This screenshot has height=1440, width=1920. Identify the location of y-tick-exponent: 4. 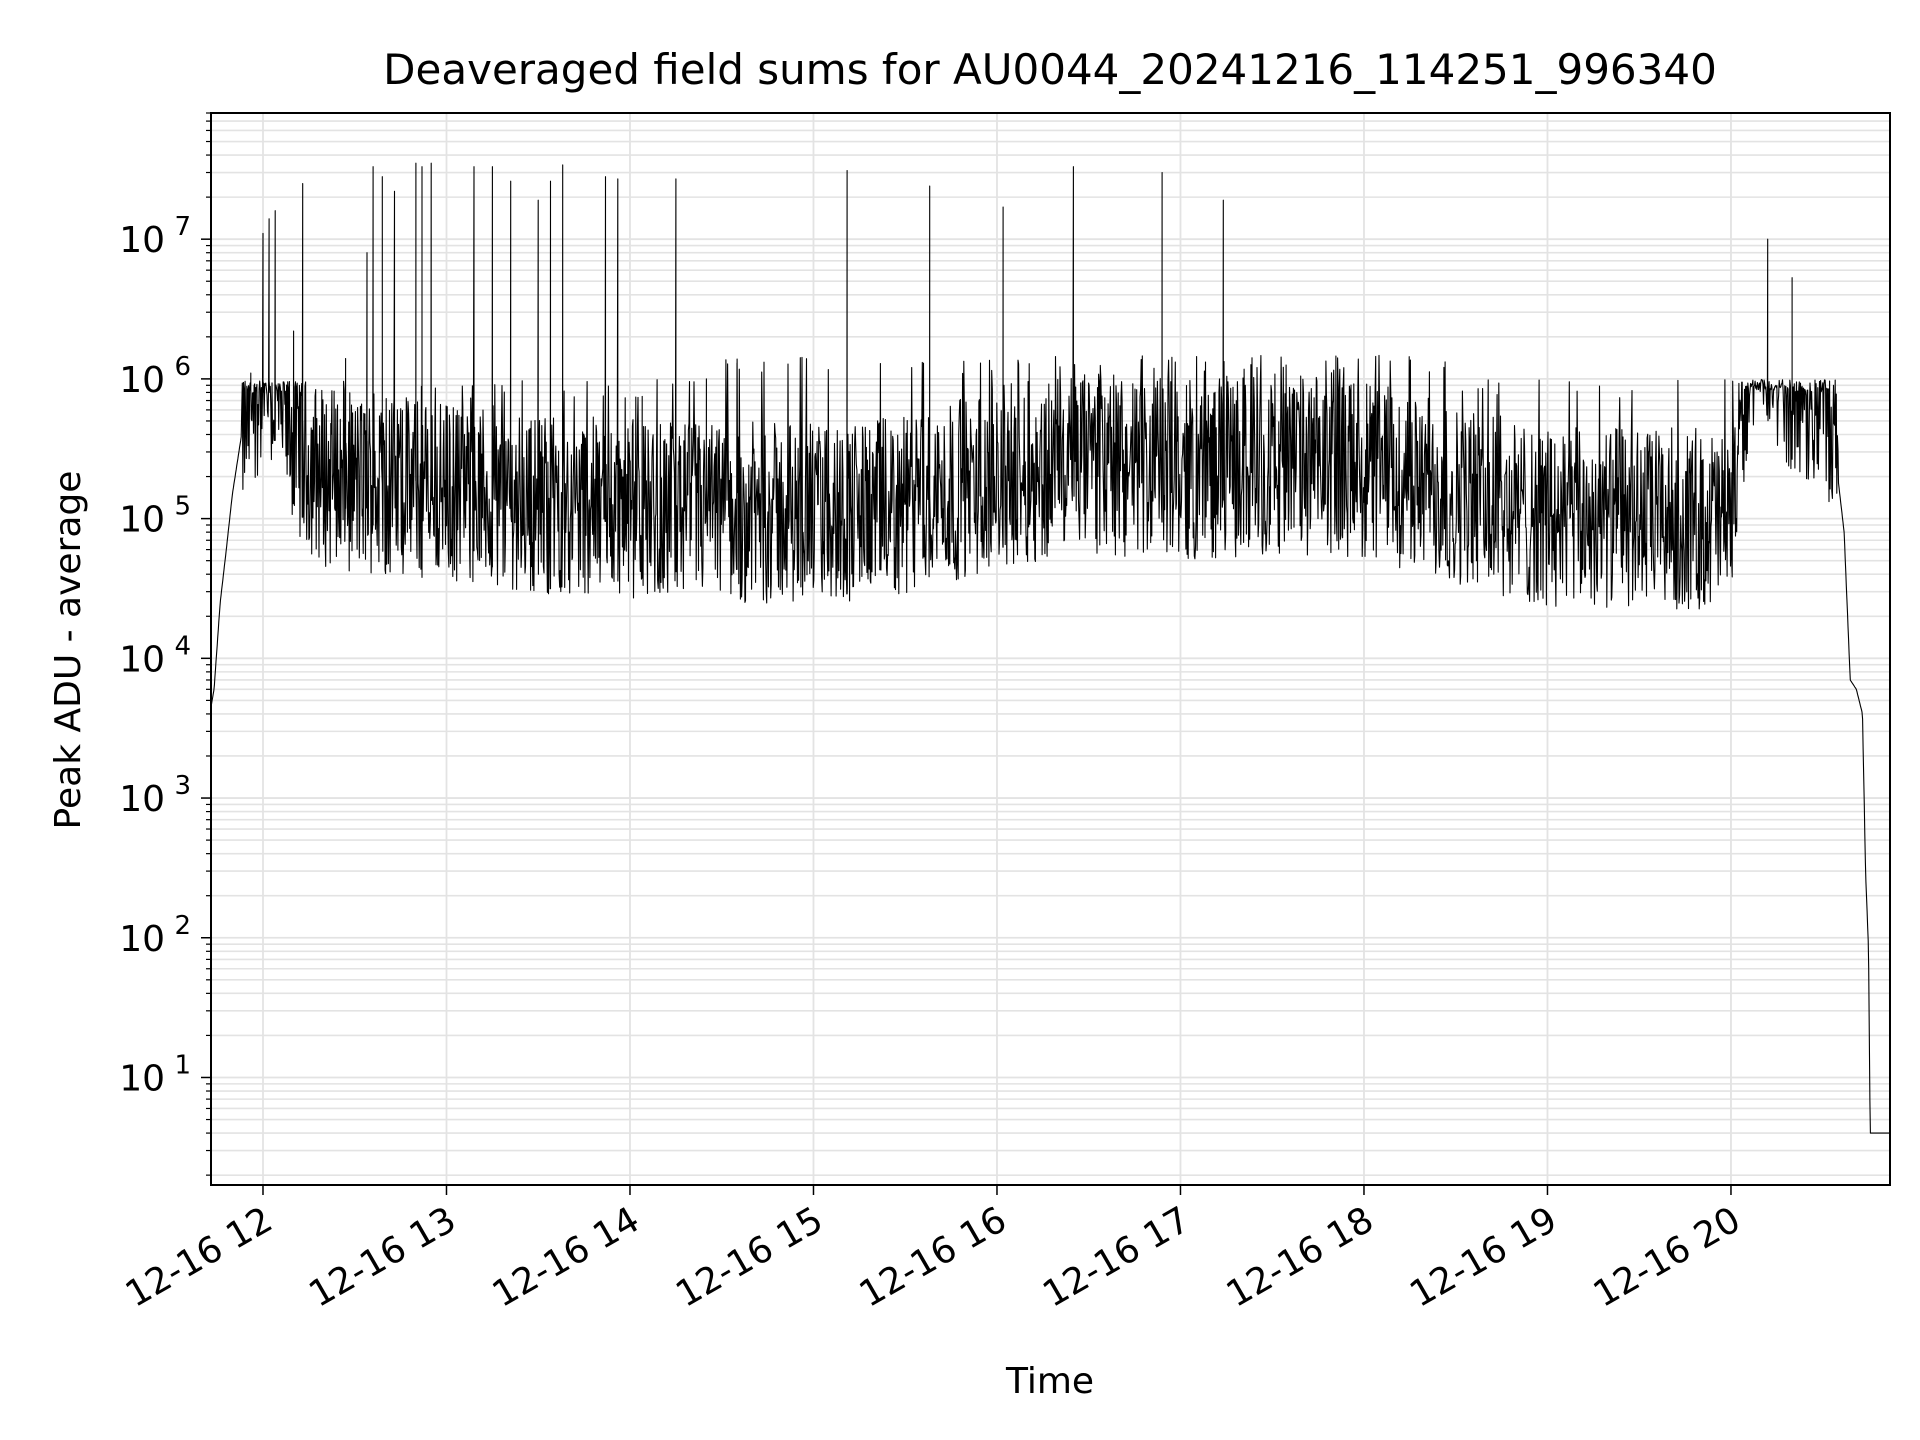
(182, 646).